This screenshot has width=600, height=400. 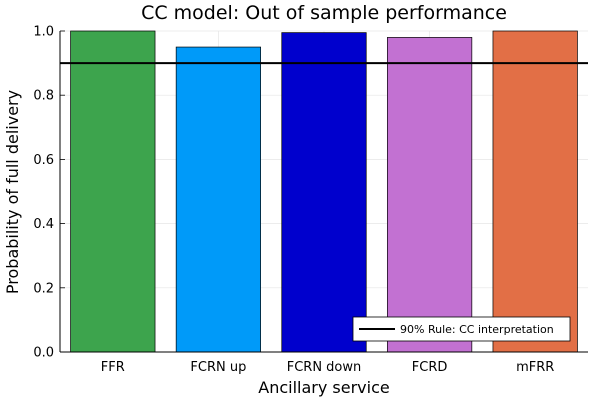 I want to click on x-tick-label: mFRR, so click(x=535, y=367).